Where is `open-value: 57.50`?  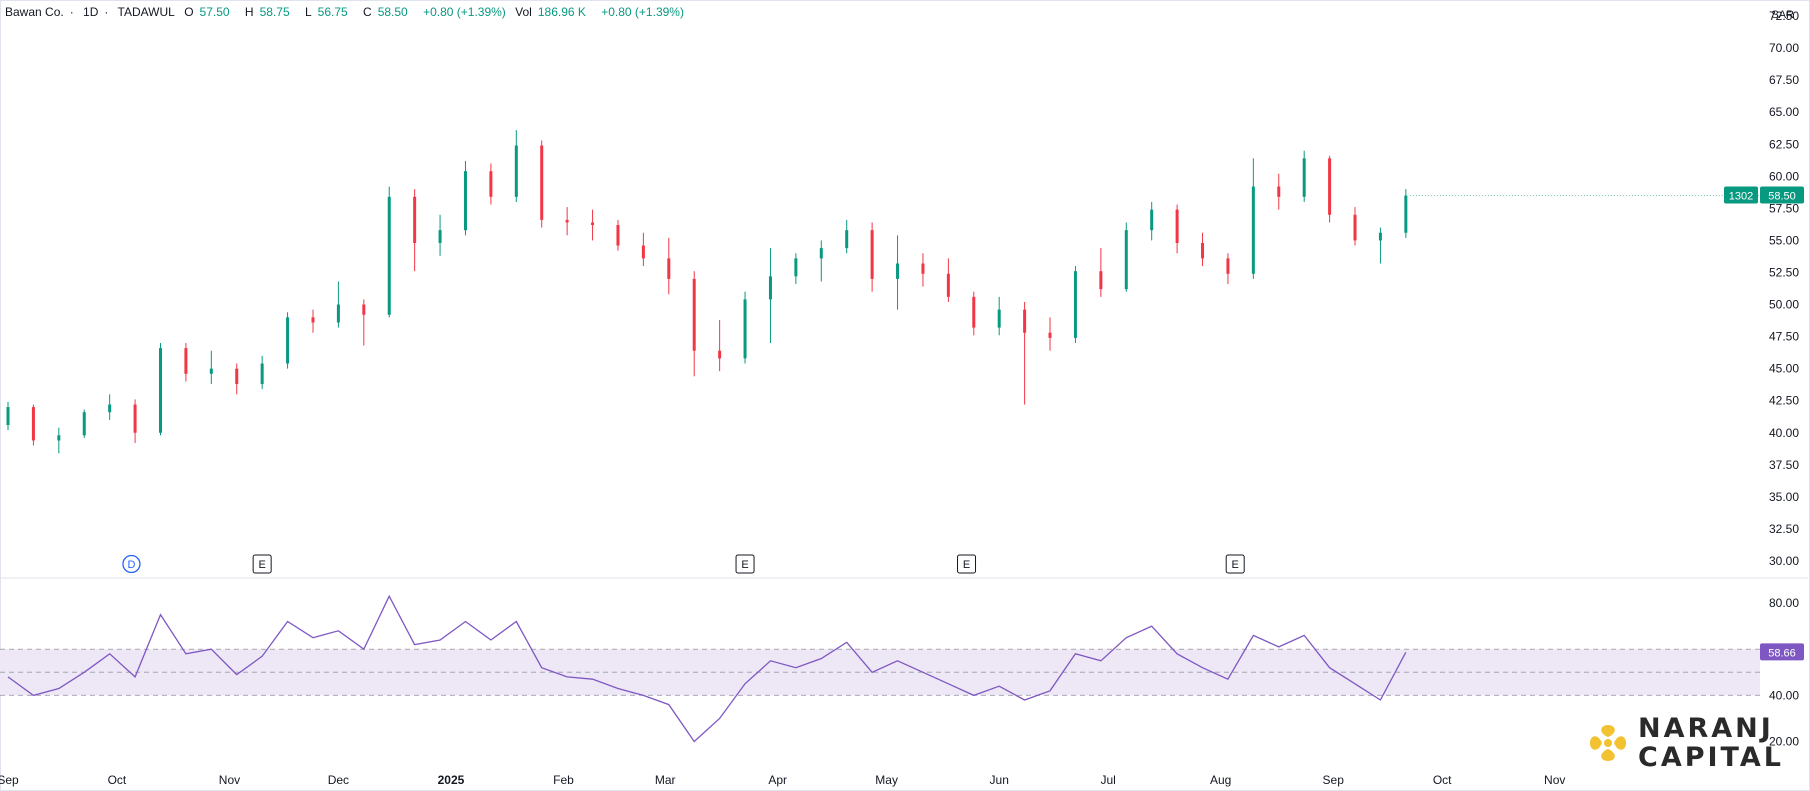 open-value: 57.50 is located at coordinates (214, 12).